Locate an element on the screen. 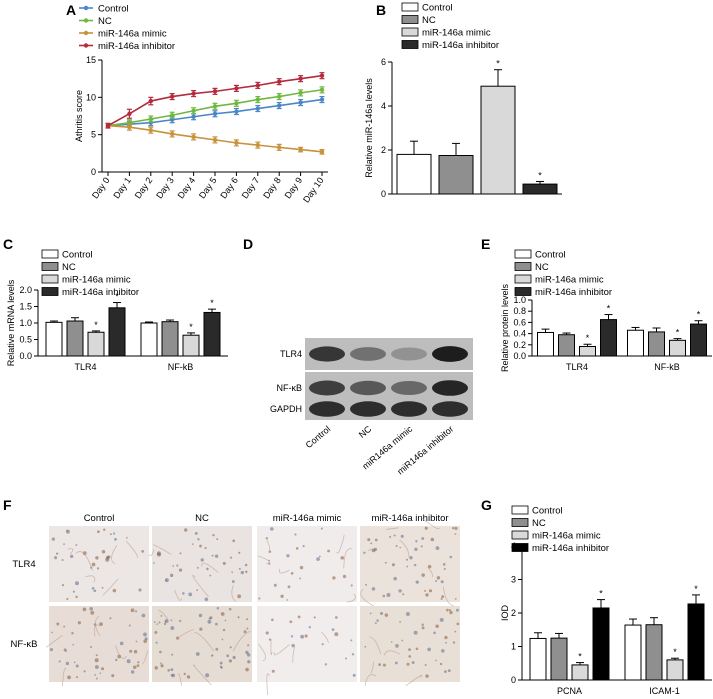 This screenshot has width=713, height=699. panel-letter-f: F is located at coordinates (7, 505).